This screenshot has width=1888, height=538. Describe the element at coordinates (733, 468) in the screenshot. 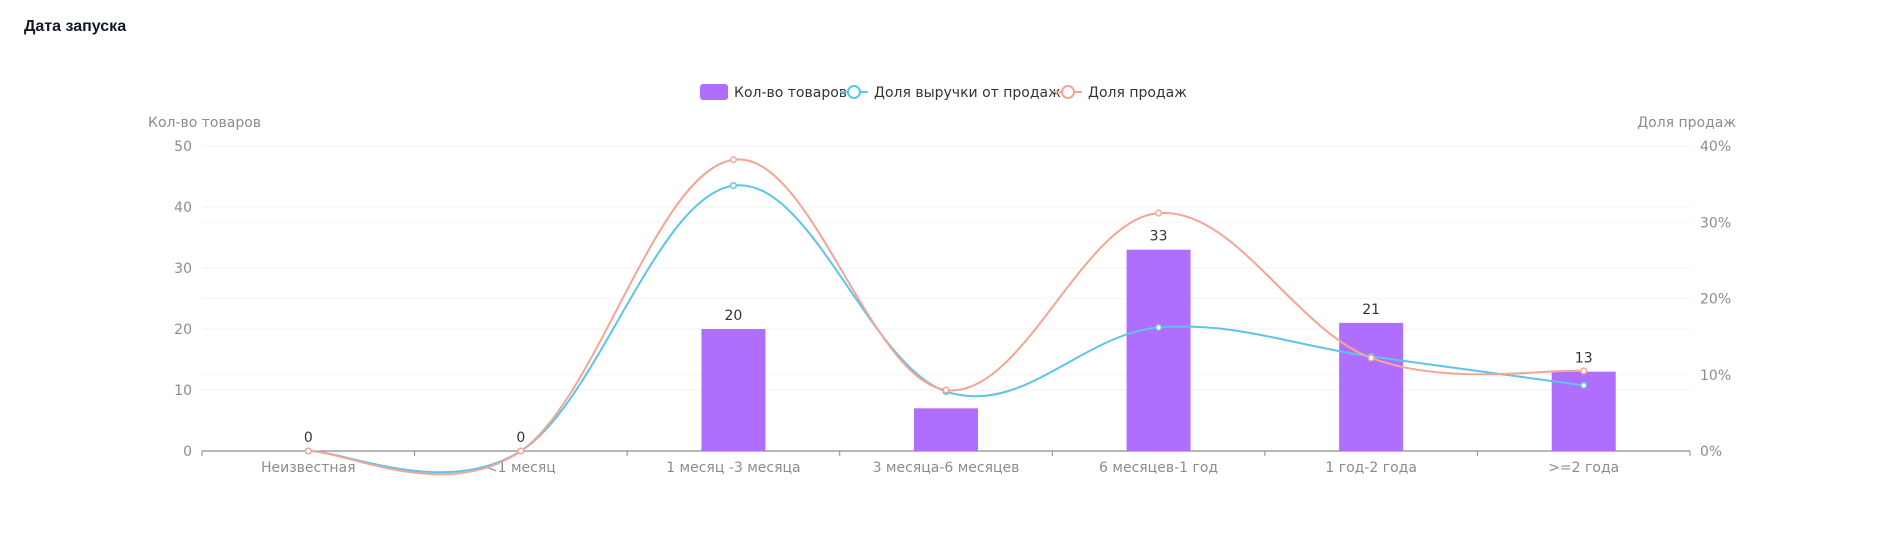

I see `x-tick-label: 1 месяц -3 месяца` at that location.